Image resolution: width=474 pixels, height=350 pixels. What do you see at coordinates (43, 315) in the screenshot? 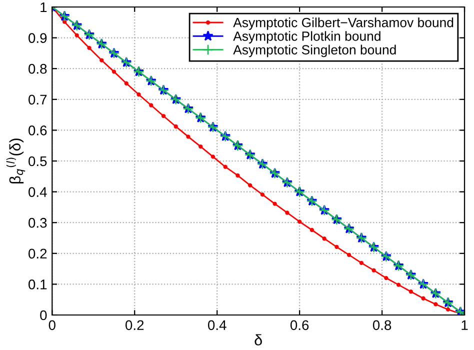
I see `y-tick-label: 0` at bounding box center [43, 315].